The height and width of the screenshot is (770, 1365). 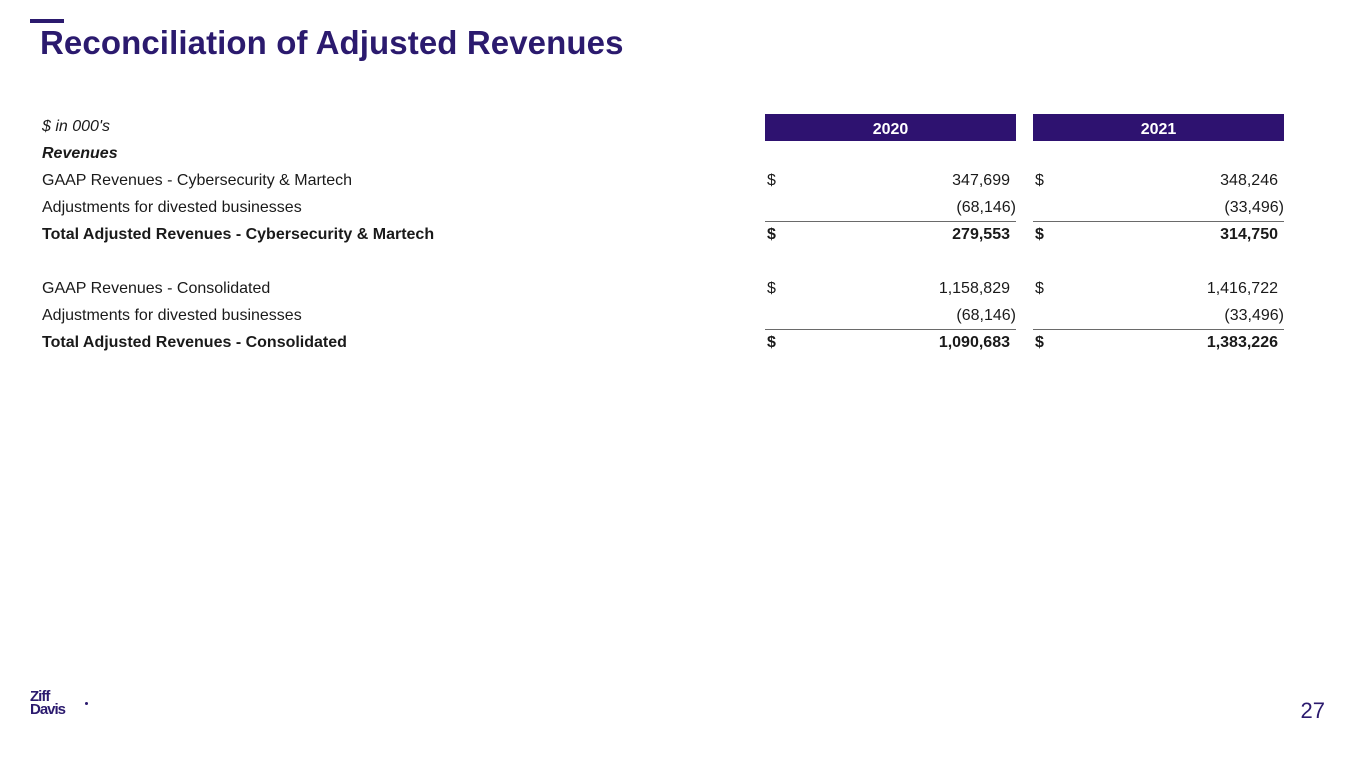 What do you see at coordinates (890, 289) in the screenshot?
I see `cell-2020: $ 1,158,829` at bounding box center [890, 289].